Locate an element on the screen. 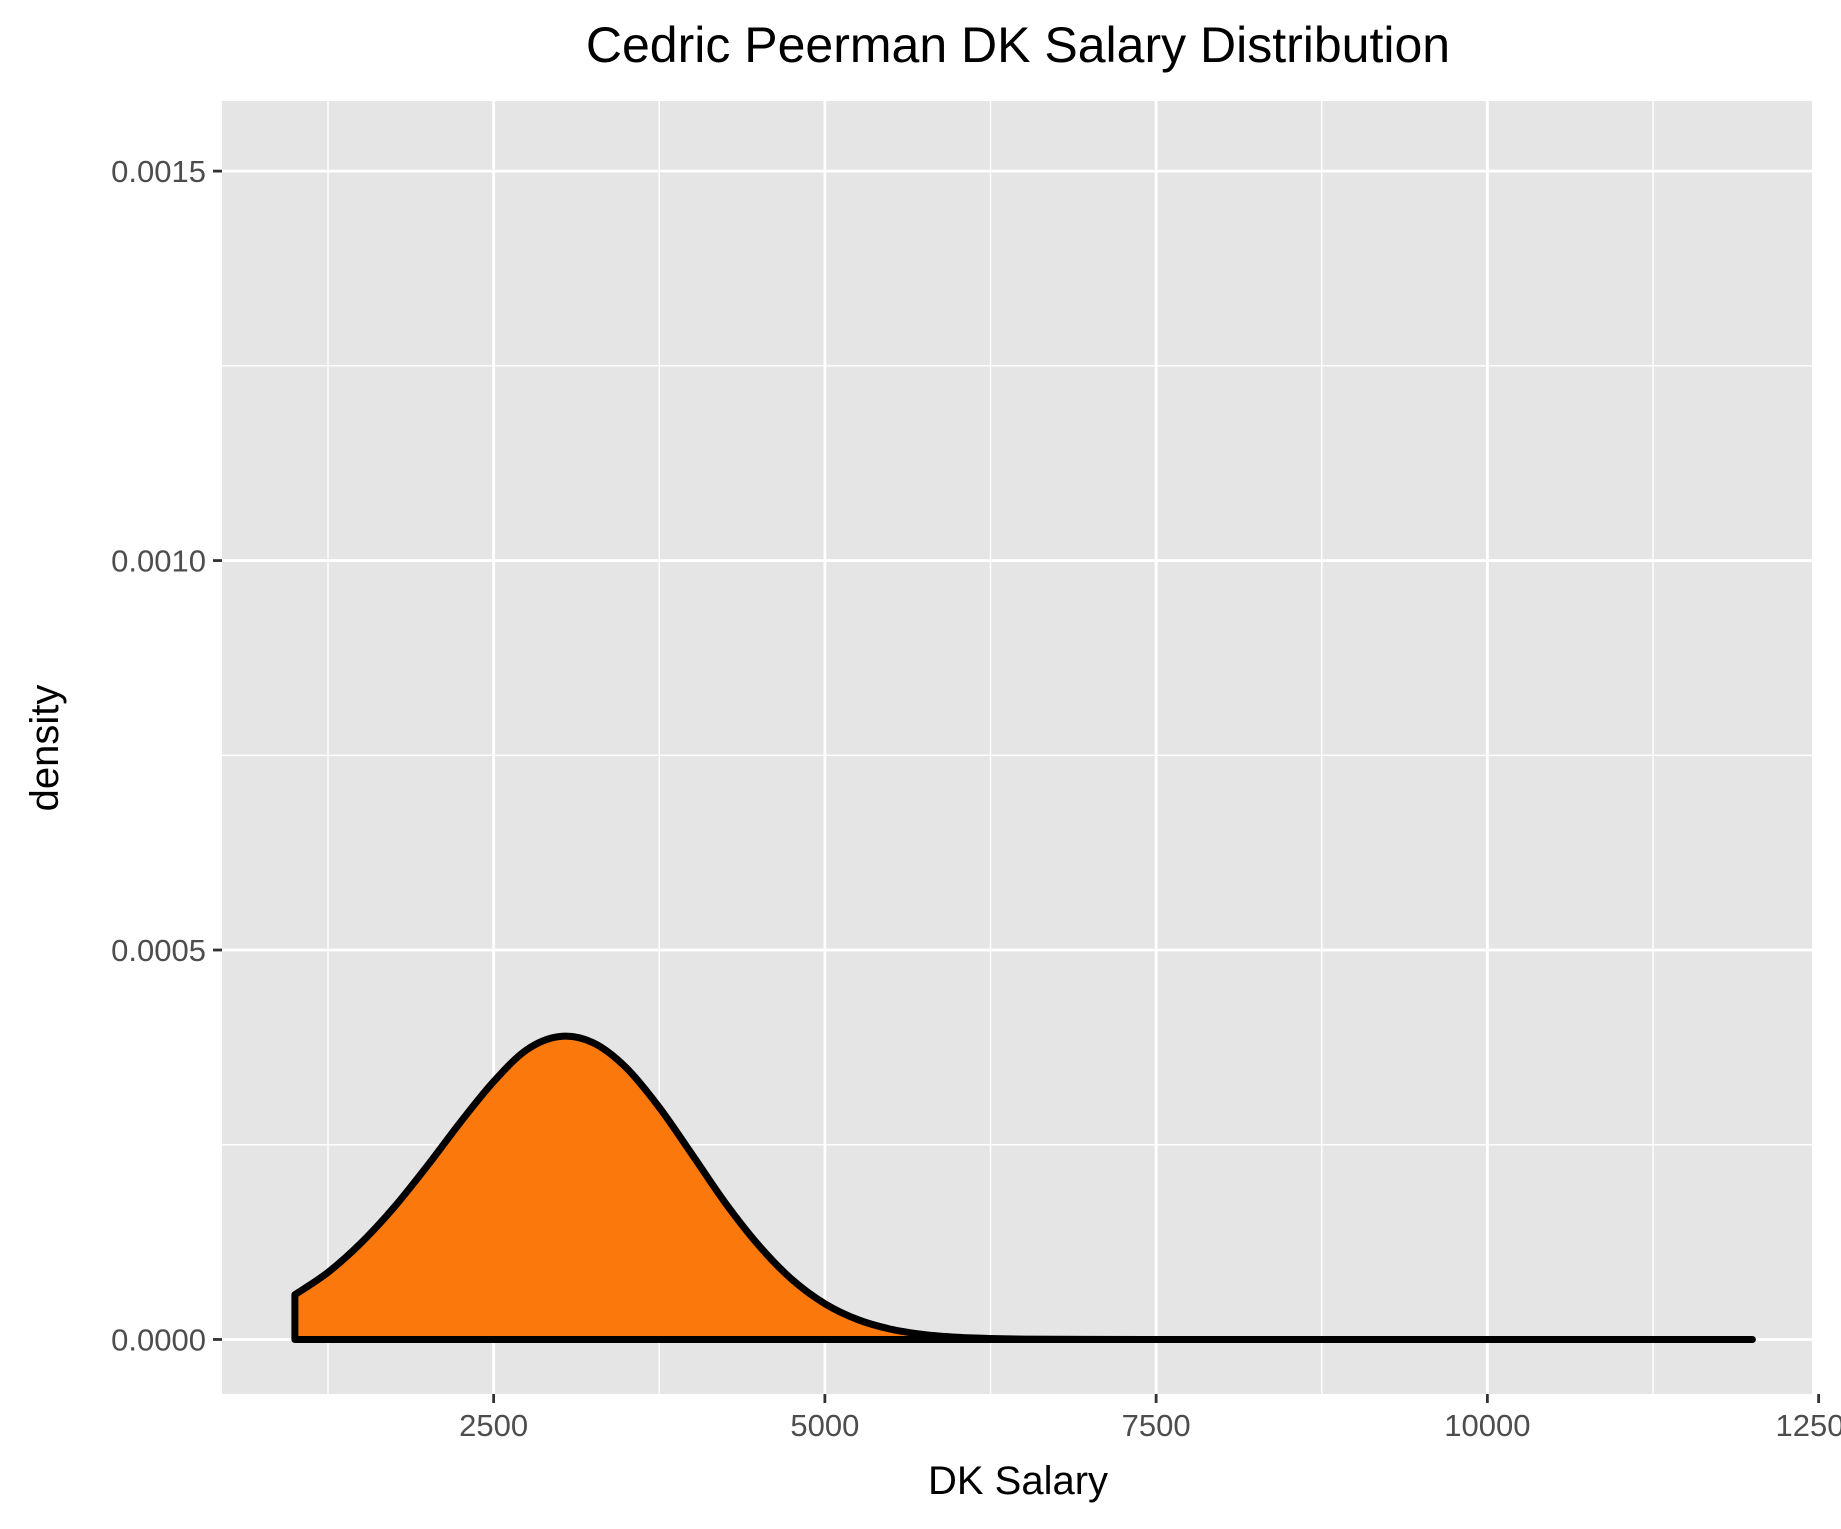 Image resolution: width=1841 pixels, height=1529 pixels. y-tick-label: 0.0005 is located at coordinates (158, 950).